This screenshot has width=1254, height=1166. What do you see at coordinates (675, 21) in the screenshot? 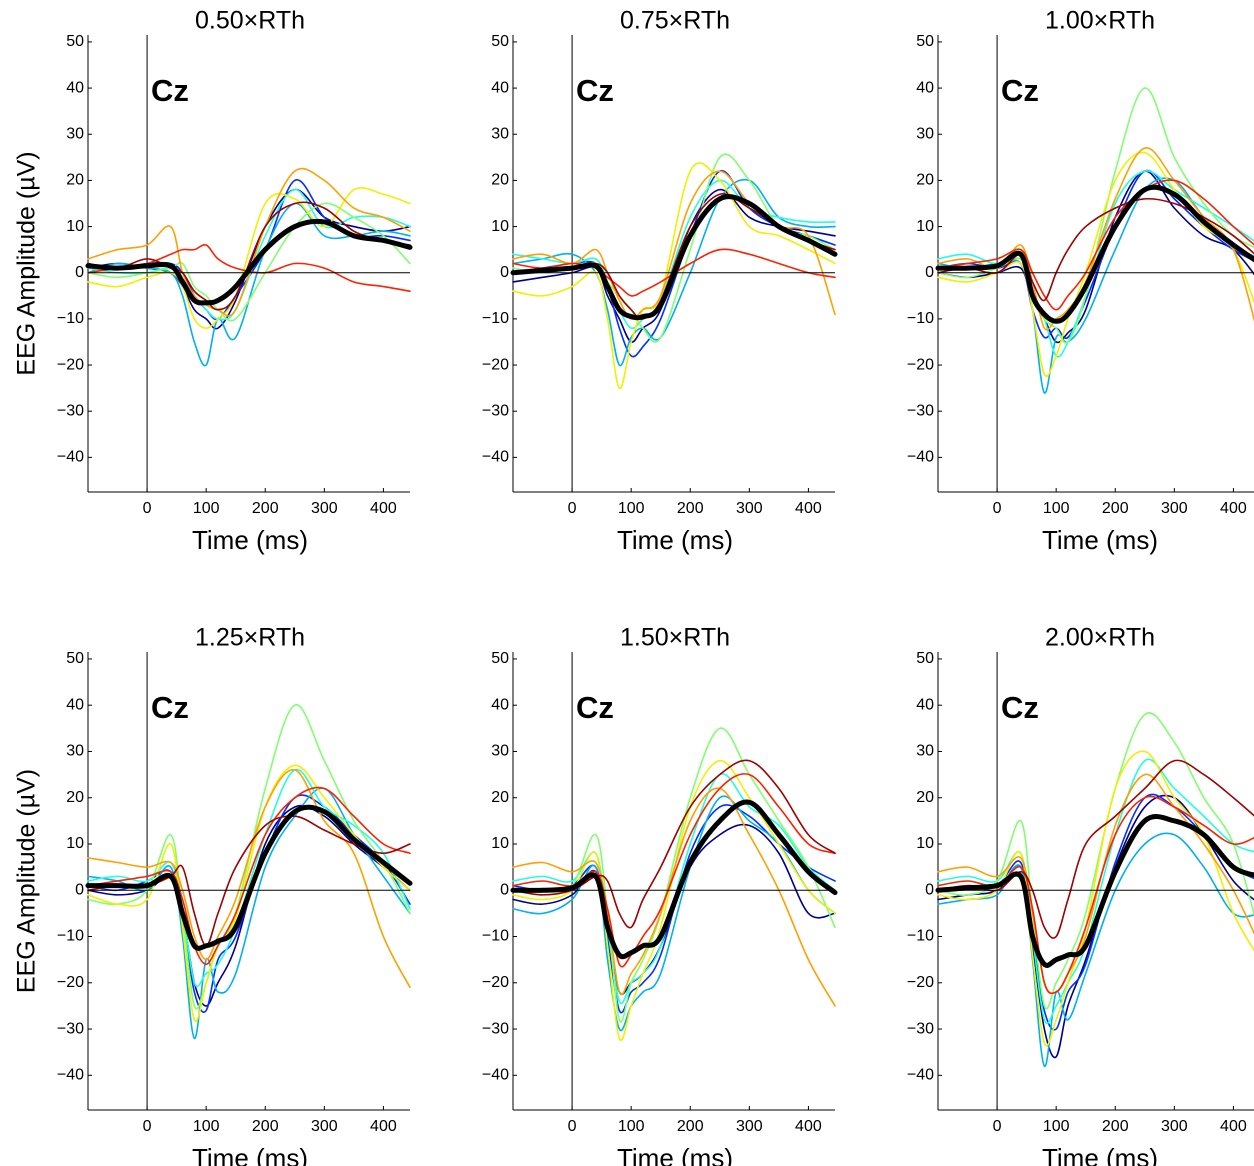
I see `panel-title: 0.75×RTh` at bounding box center [675, 21].